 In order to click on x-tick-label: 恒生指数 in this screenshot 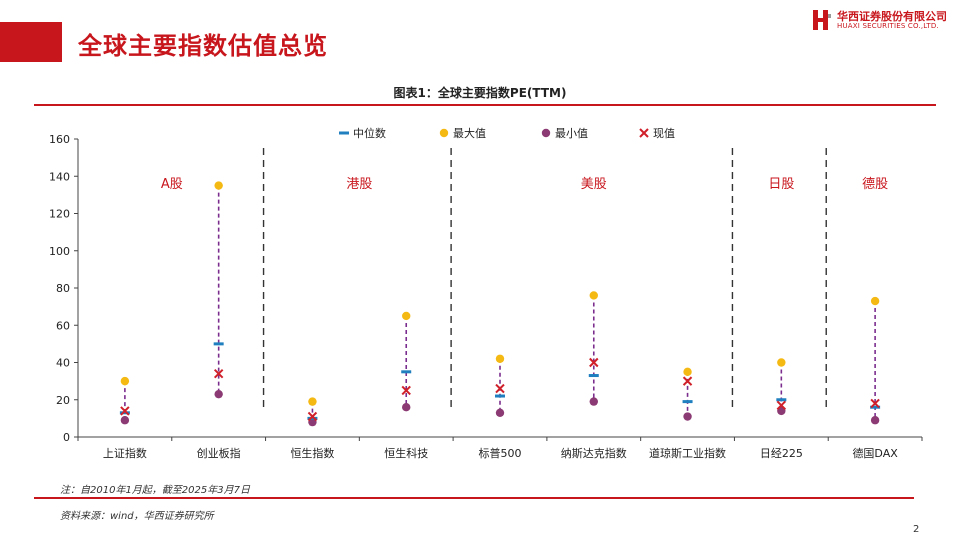, I will do `click(312, 453)`.